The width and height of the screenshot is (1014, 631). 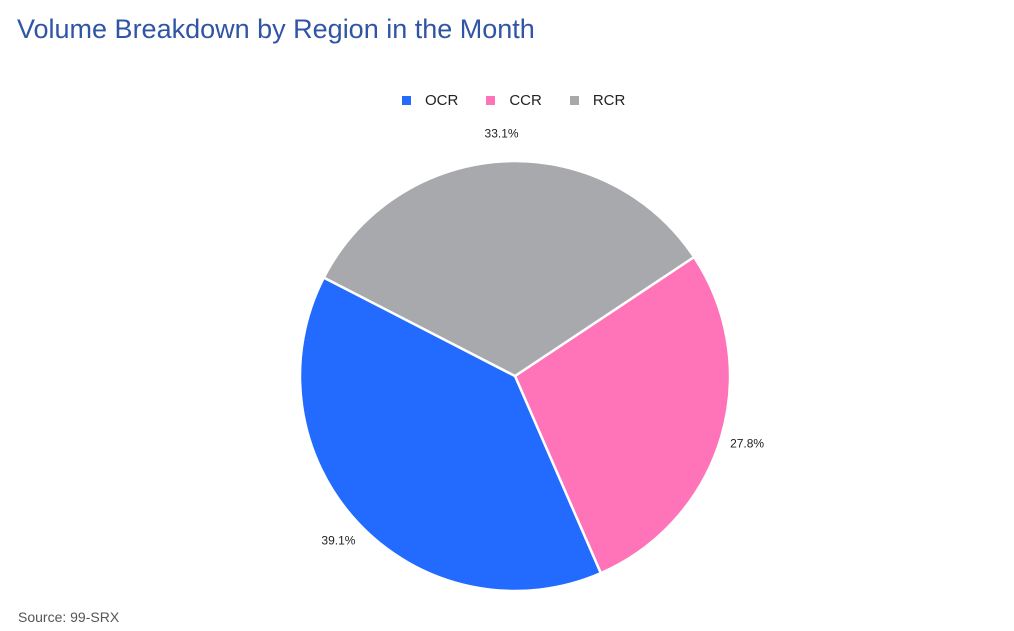 I want to click on data-label-ccr: 27.8%, so click(x=747, y=444).